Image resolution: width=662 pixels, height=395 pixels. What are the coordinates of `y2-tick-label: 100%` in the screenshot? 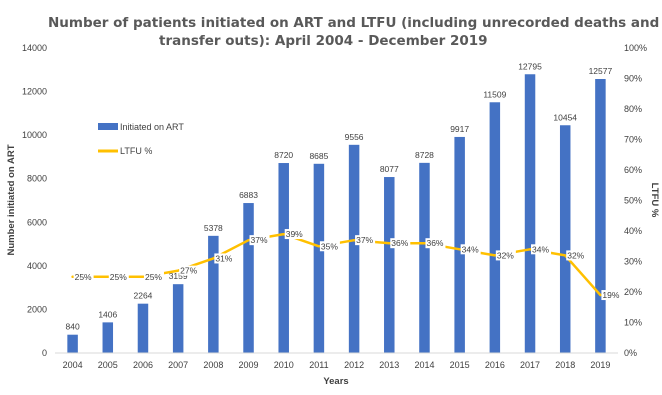 It's located at (635, 48).